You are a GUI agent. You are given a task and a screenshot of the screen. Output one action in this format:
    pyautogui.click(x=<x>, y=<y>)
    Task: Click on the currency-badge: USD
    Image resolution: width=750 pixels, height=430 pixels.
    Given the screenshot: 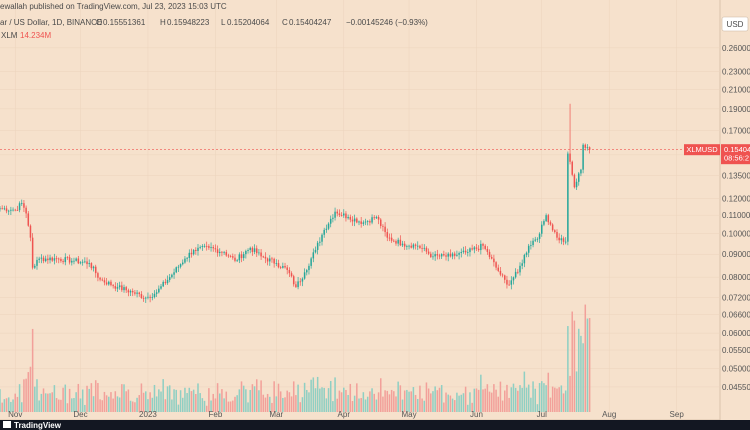 What is the action you would take?
    pyautogui.click(x=735, y=24)
    